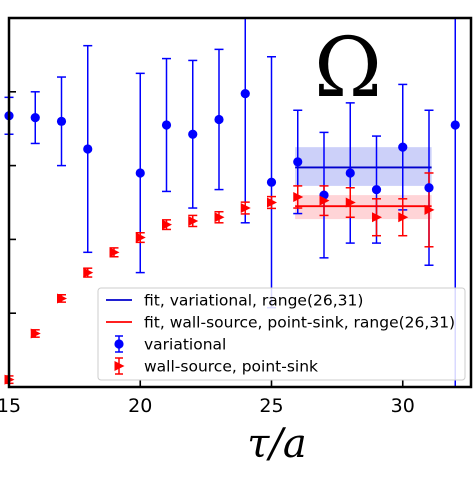  I want to click on legend-label-2: variational, so click(185, 345).